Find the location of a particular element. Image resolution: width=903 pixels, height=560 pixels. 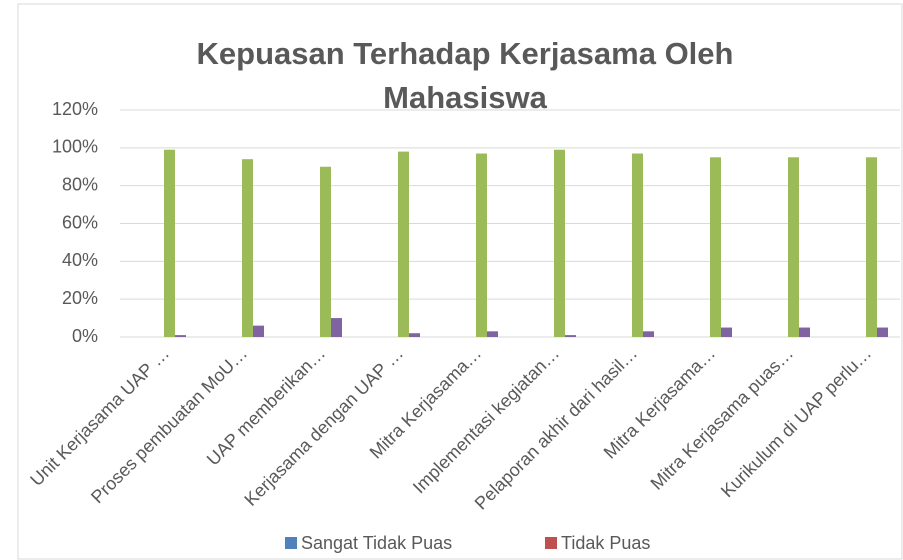

y-tick-label: 120% is located at coordinates (75, 109).